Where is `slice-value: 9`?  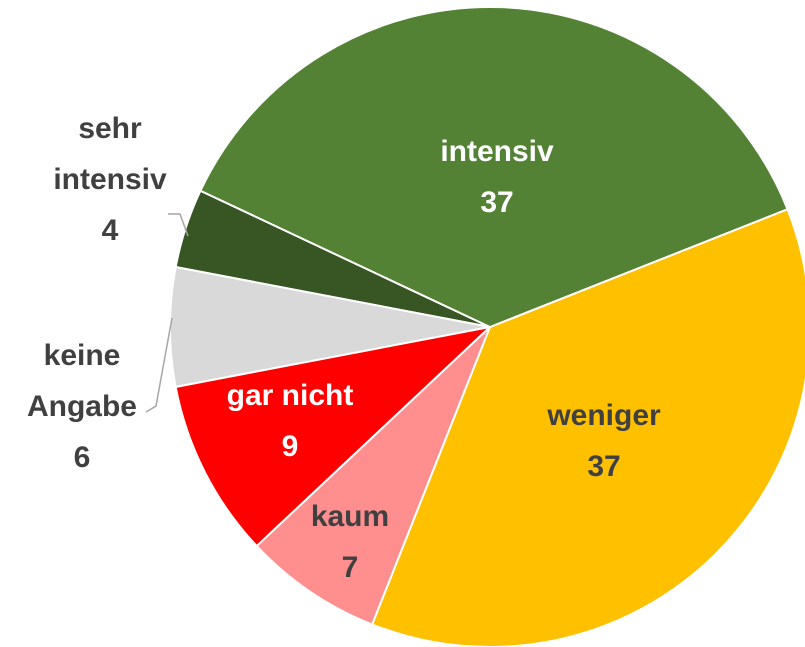
slice-value: 9 is located at coordinates (290, 446).